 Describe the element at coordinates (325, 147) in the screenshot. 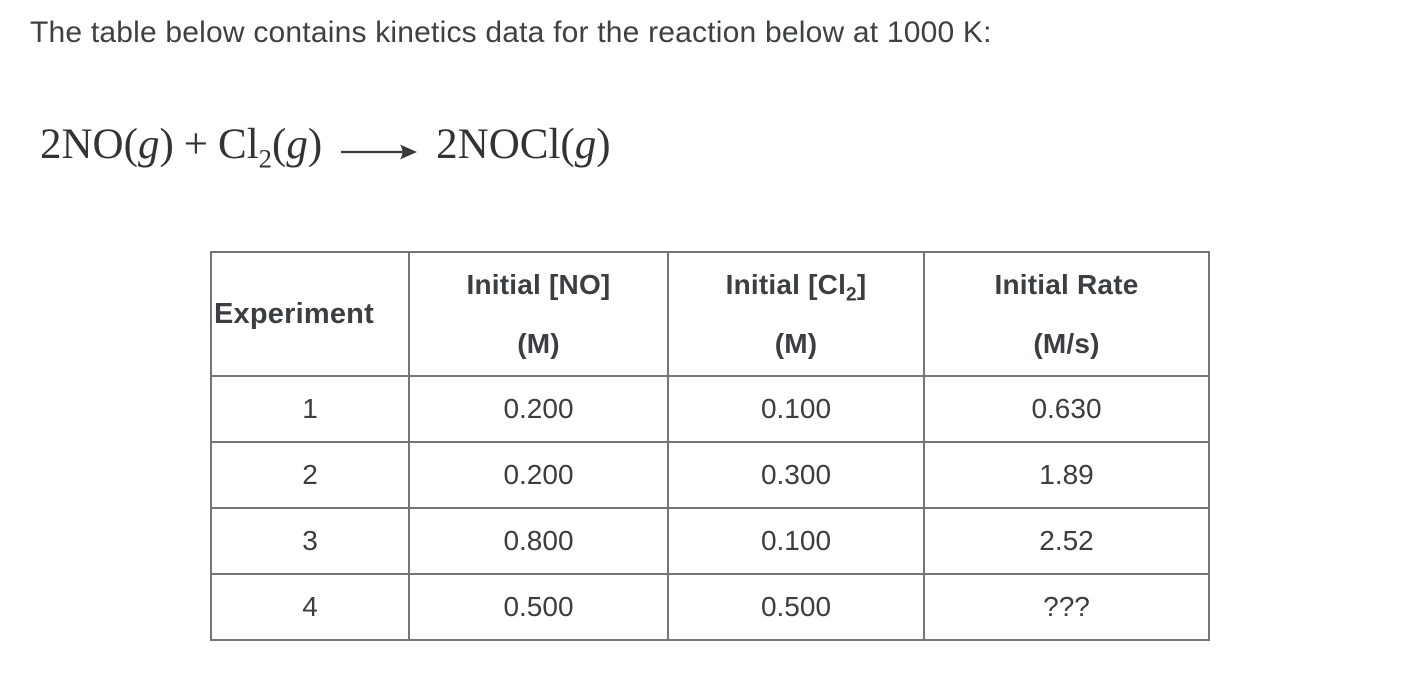

I see `reaction-equation: 2NO(g) + Cl2(g) 2NOCl(g)` at that location.